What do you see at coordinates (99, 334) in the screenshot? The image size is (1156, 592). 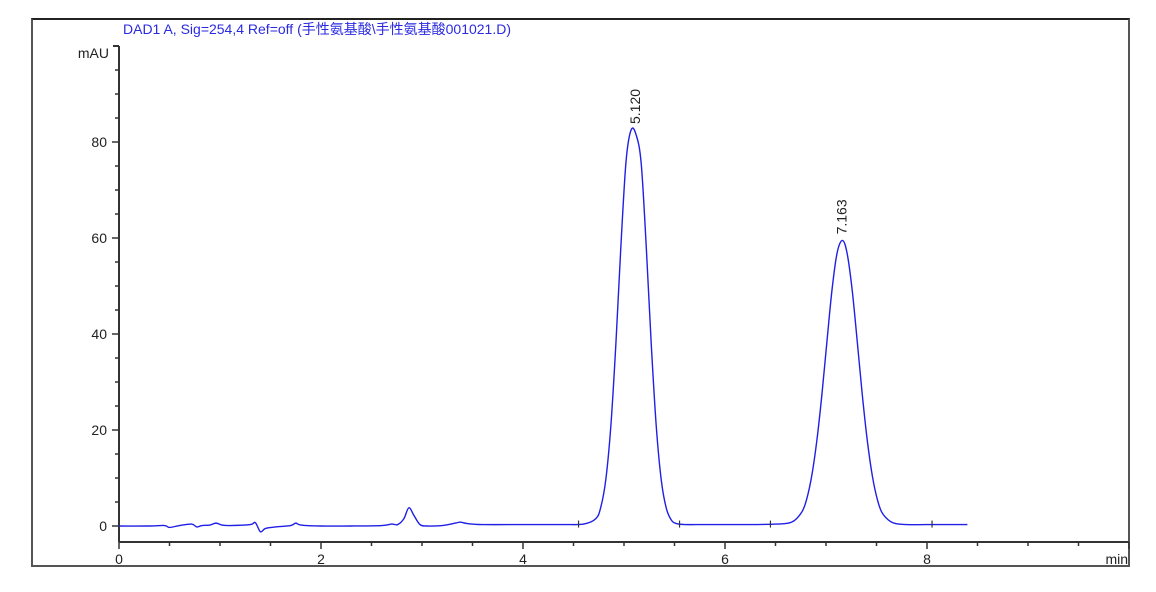 I see `y-tick-label: 40` at bounding box center [99, 334].